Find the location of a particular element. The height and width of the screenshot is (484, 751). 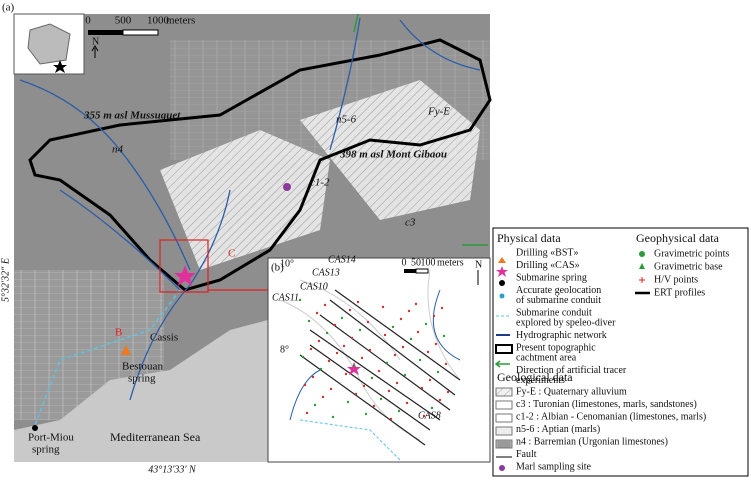

scale-label: 1000 is located at coordinates (158, 21).